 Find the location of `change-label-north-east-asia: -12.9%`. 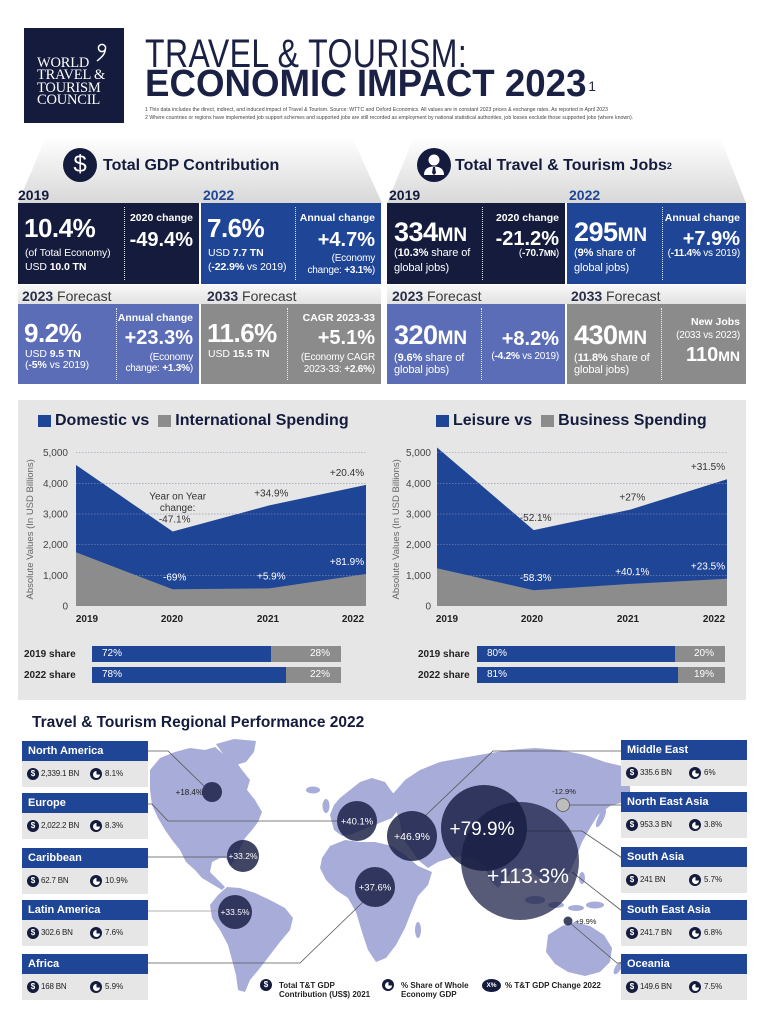

change-label-north-east-asia: -12.9% is located at coordinates (564, 791).